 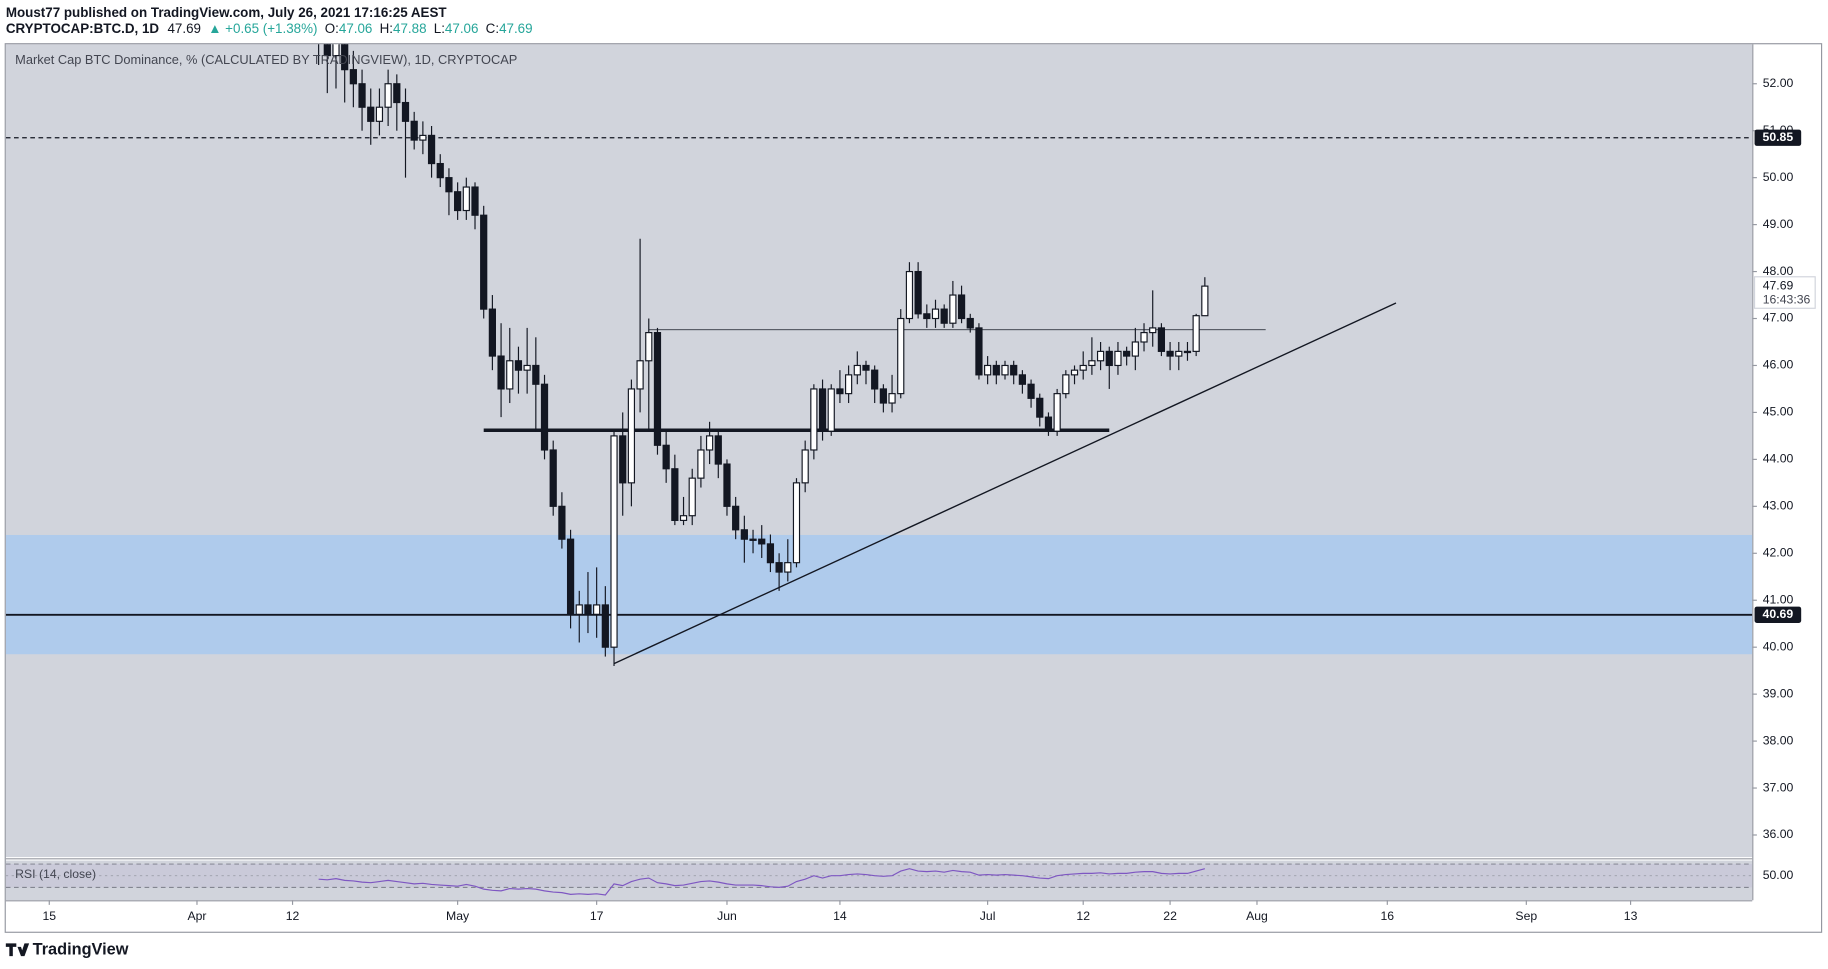 What do you see at coordinates (840, 916) in the screenshot?
I see `x-tick-label: 14` at bounding box center [840, 916].